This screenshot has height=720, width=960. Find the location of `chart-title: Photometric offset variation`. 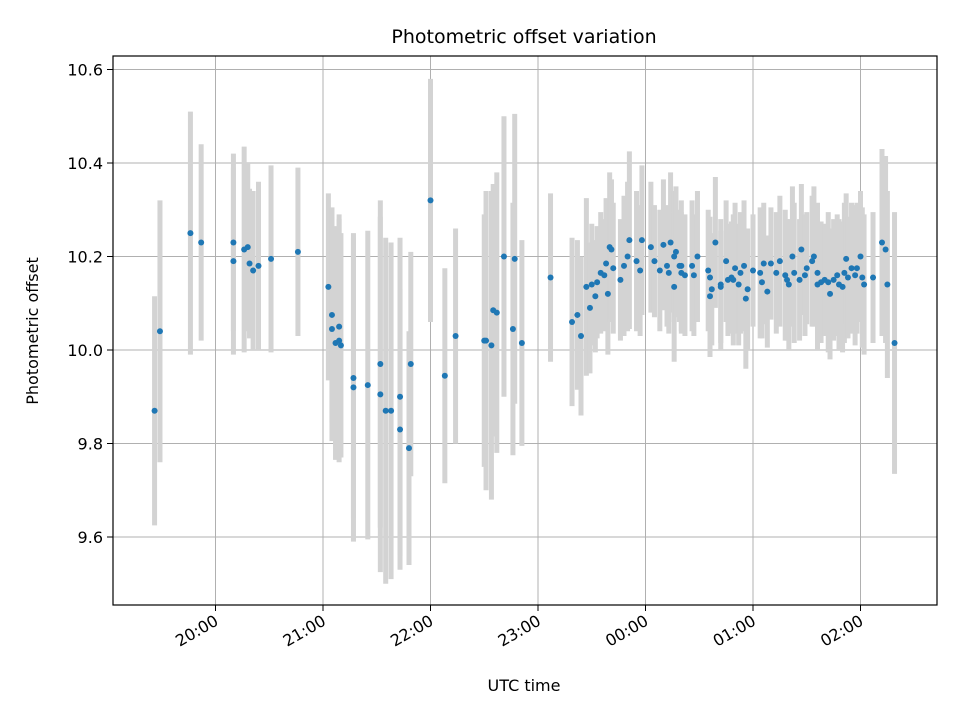

chart-title: Photometric offset variation is located at coordinates (523, 37).